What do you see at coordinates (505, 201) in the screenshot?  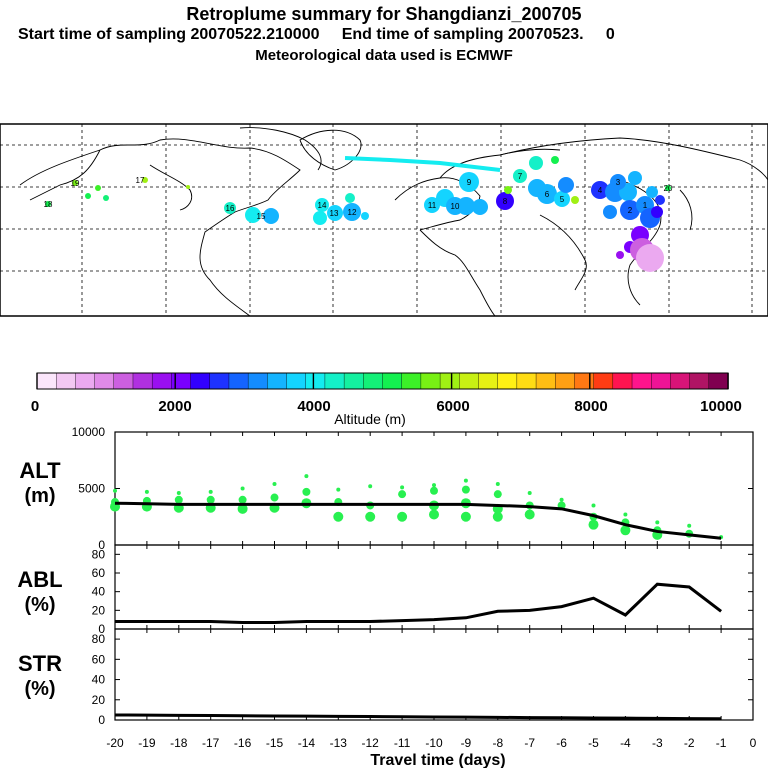 I see `plume-day-label: 8` at bounding box center [505, 201].